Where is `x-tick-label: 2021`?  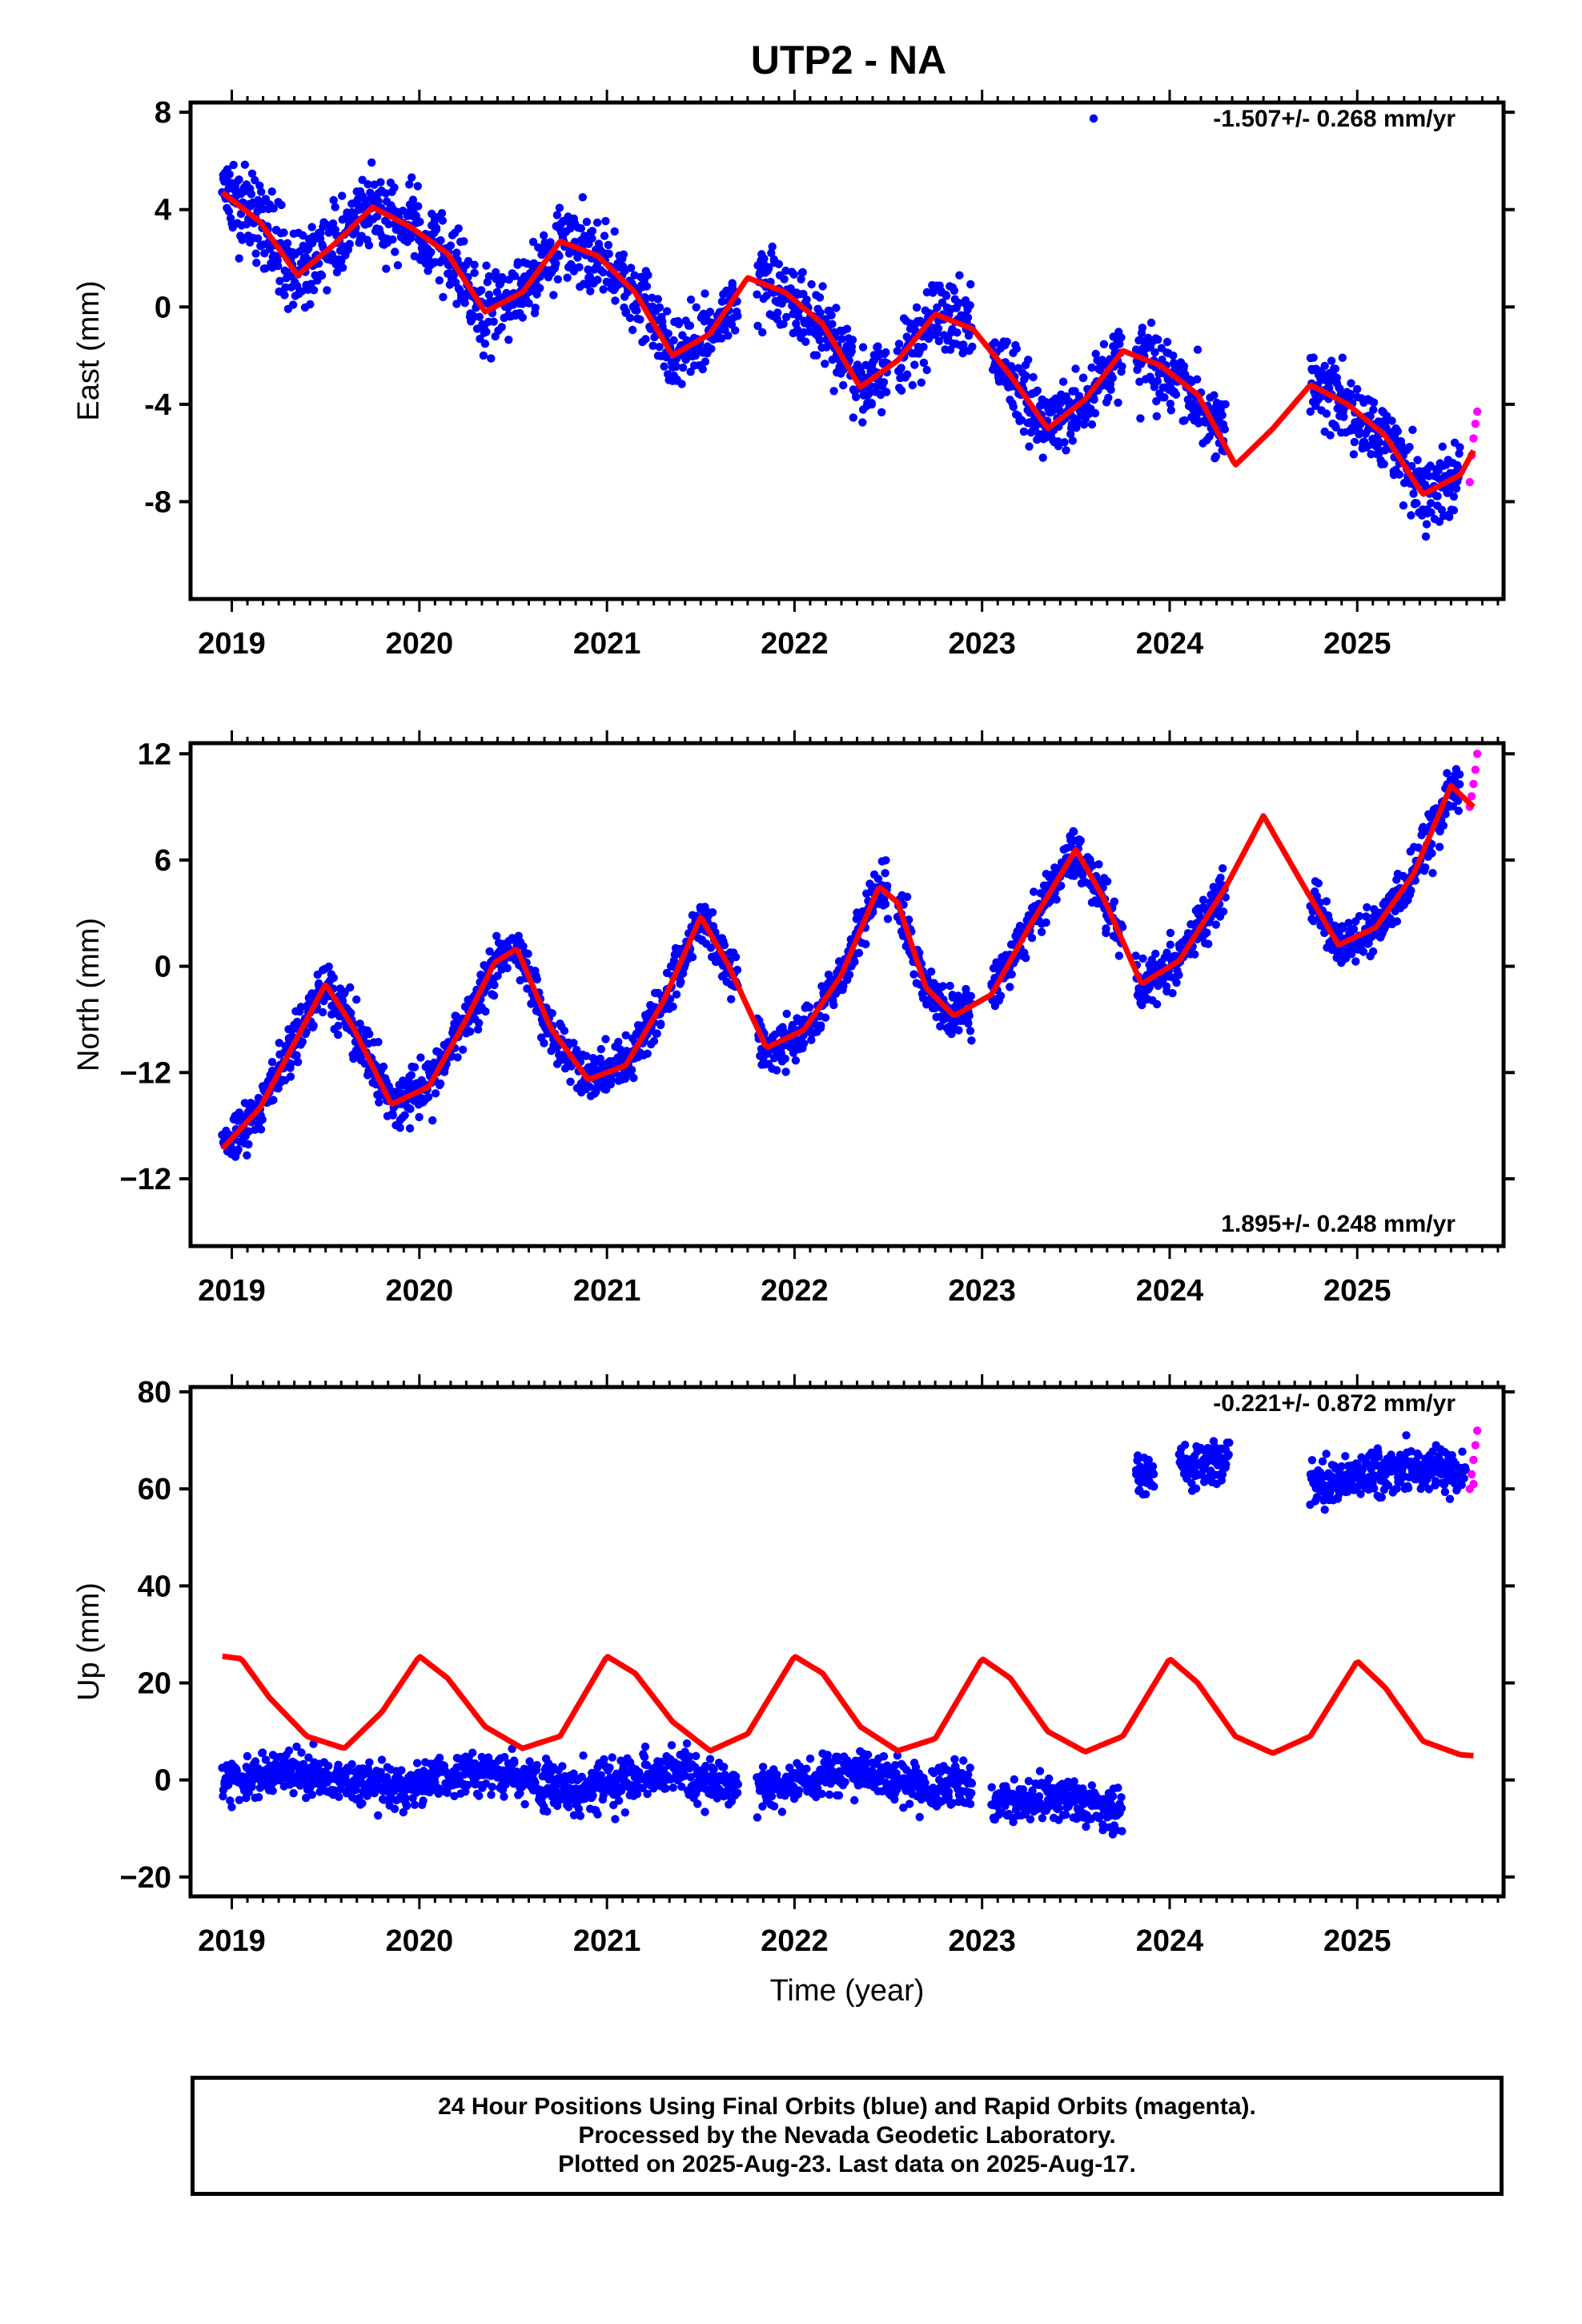
x-tick-label: 2021 is located at coordinates (607, 644).